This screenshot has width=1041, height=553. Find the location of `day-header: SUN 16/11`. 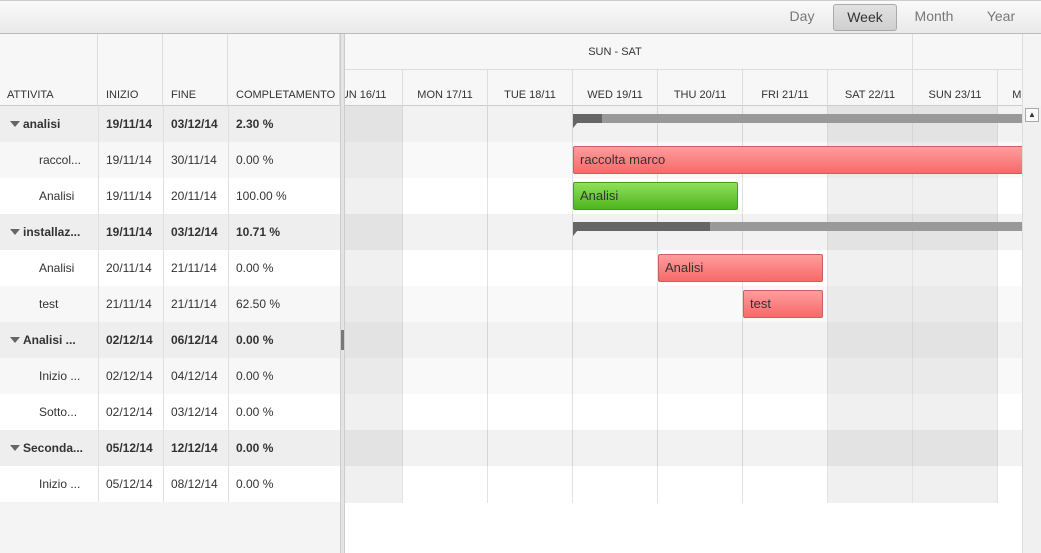

day-header: SUN 16/11 is located at coordinates (374, 88).